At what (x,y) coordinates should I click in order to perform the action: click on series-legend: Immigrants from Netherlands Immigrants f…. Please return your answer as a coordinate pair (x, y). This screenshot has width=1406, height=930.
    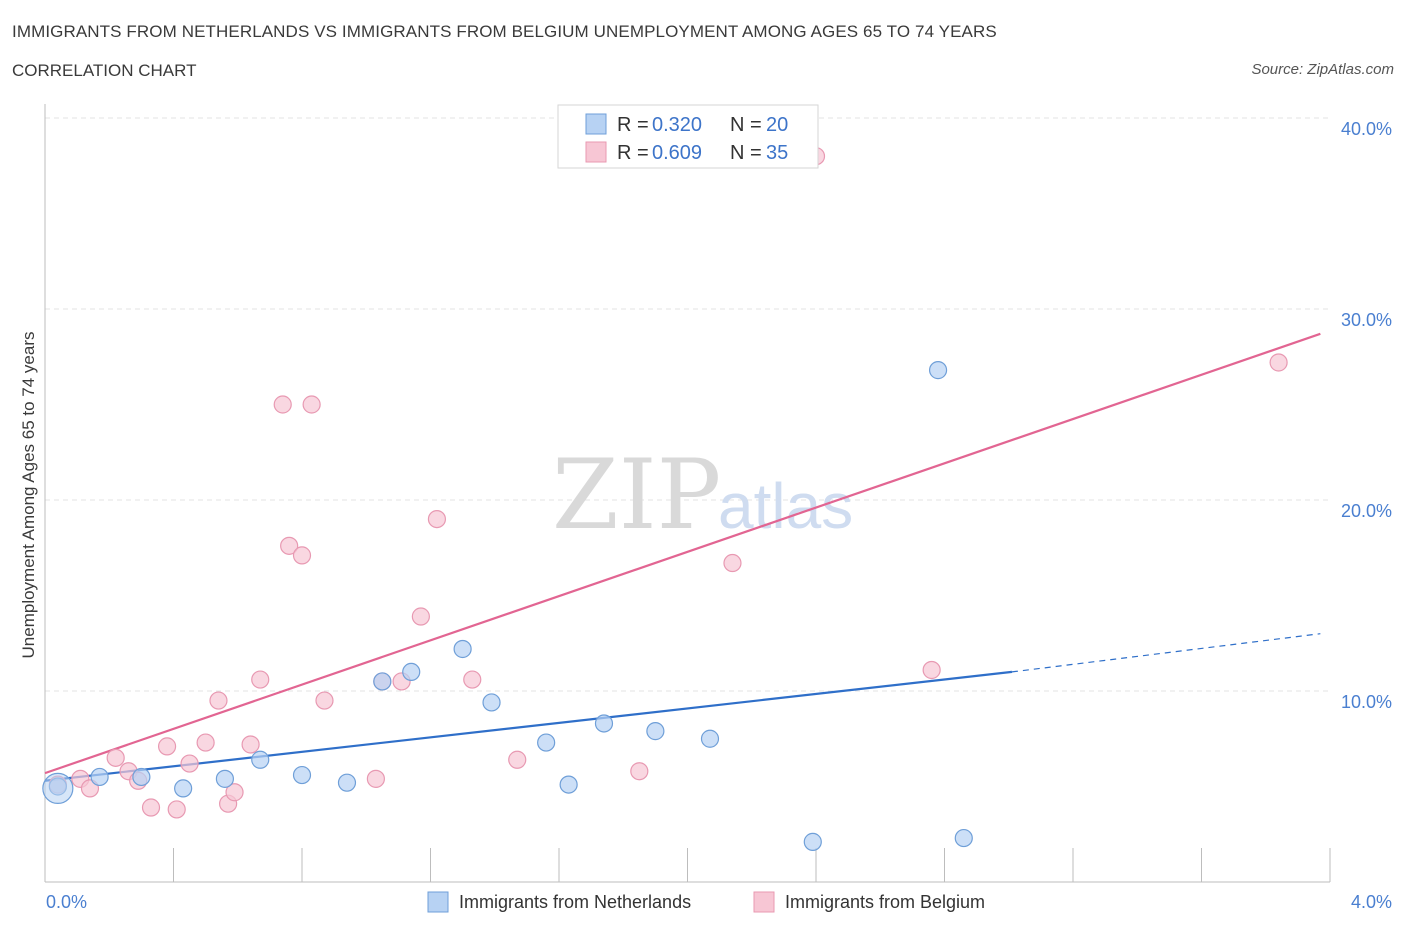
    Looking at the image, I should click on (706, 902).